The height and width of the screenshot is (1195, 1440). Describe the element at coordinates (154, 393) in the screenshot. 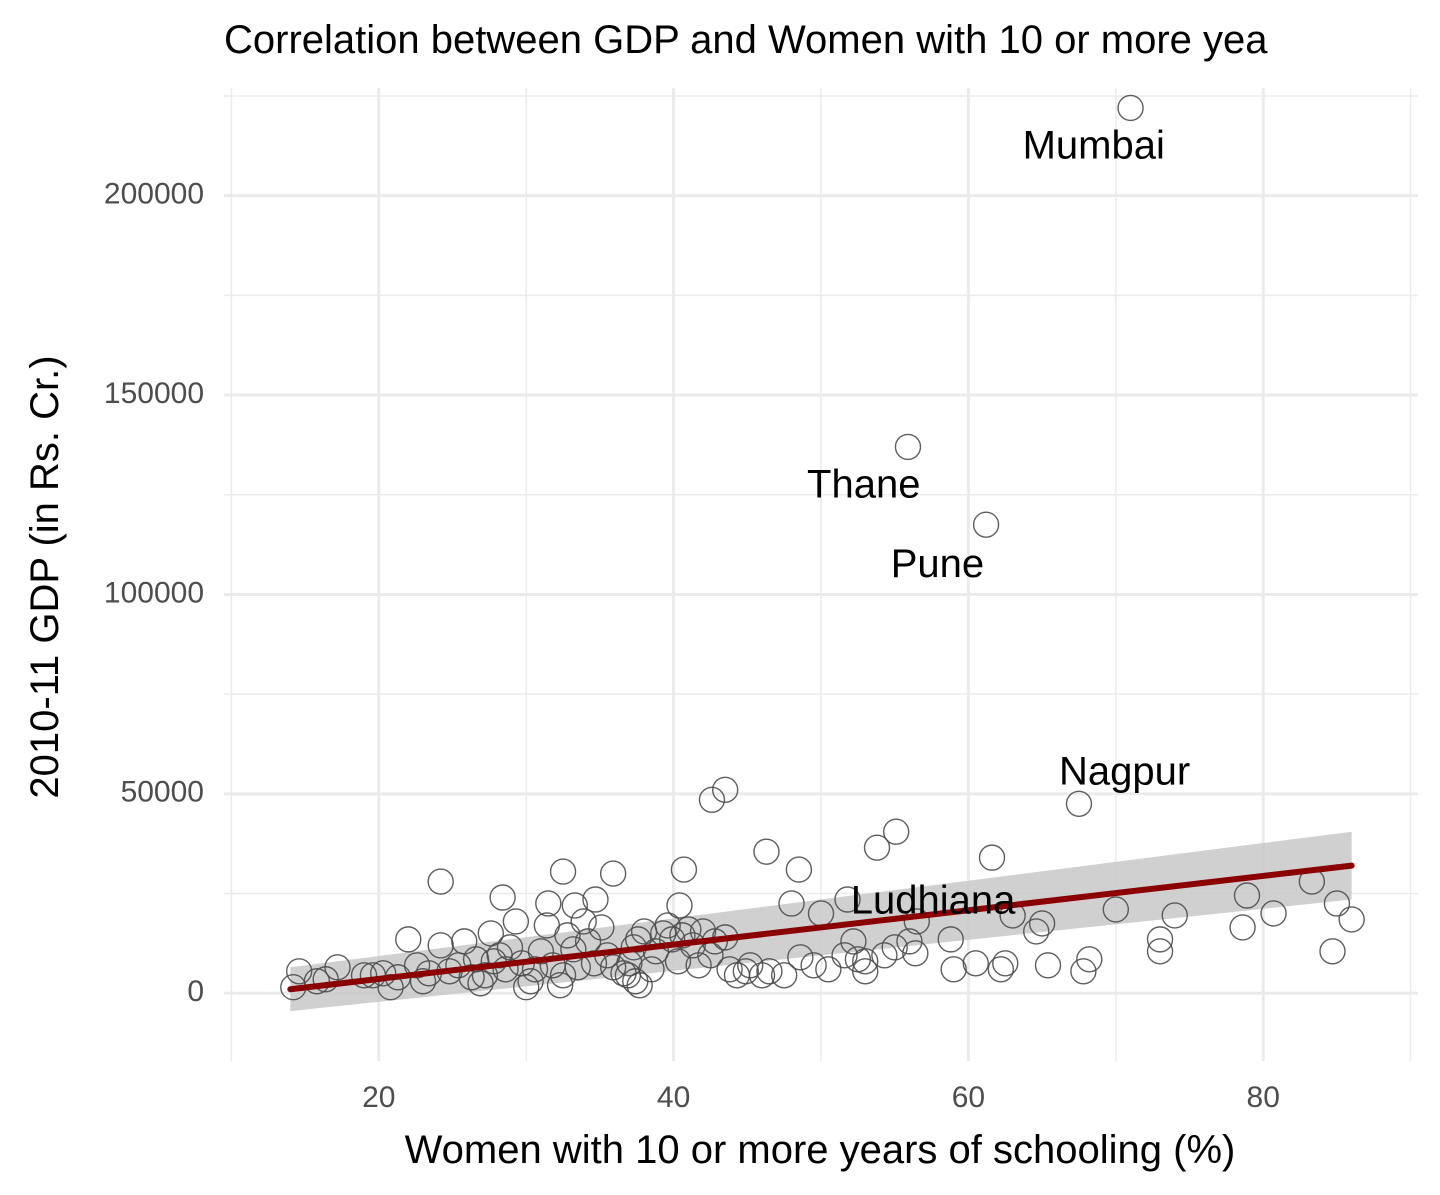

I see `y-tick-label: 150000` at that location.